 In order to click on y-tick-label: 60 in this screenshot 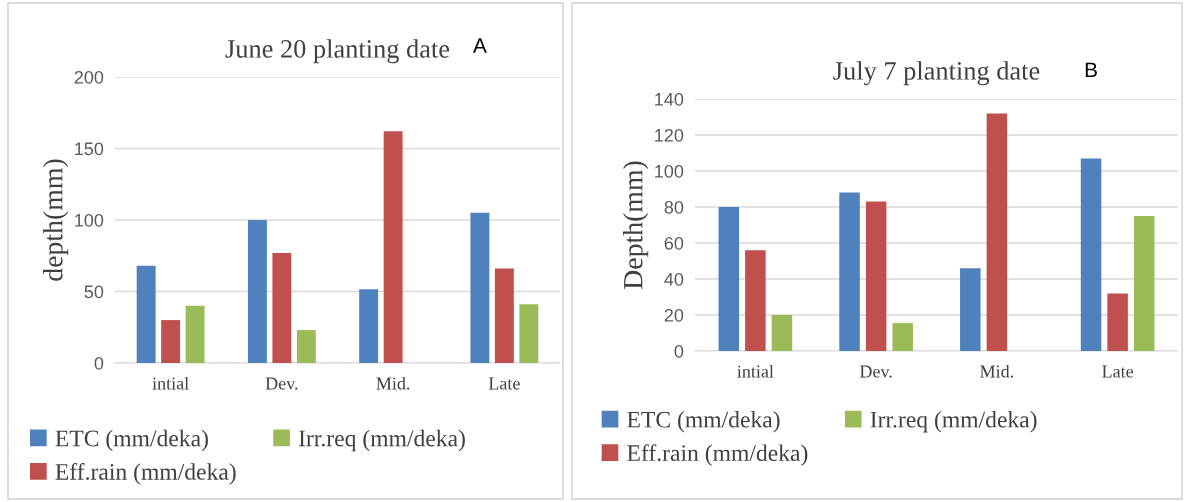, I will do `click(674, 243)`.